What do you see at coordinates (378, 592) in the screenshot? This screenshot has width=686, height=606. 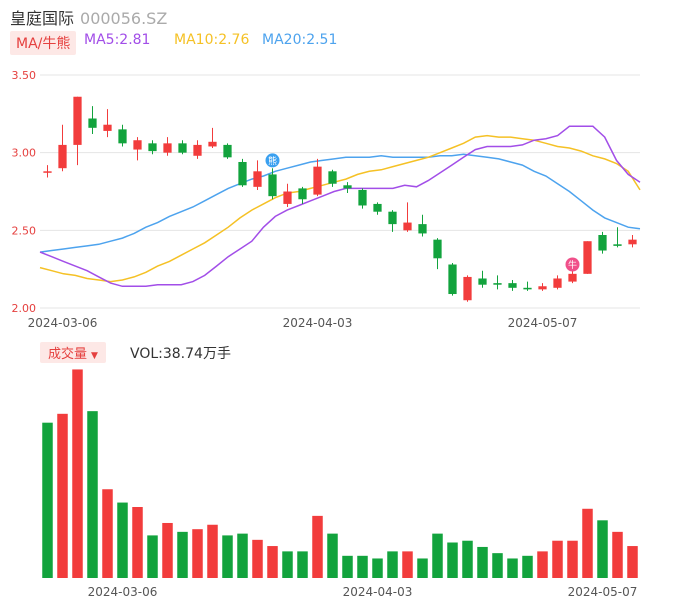 I see `volume-x-tick-label: 2024-04-03` at bounding box center [378, 592].